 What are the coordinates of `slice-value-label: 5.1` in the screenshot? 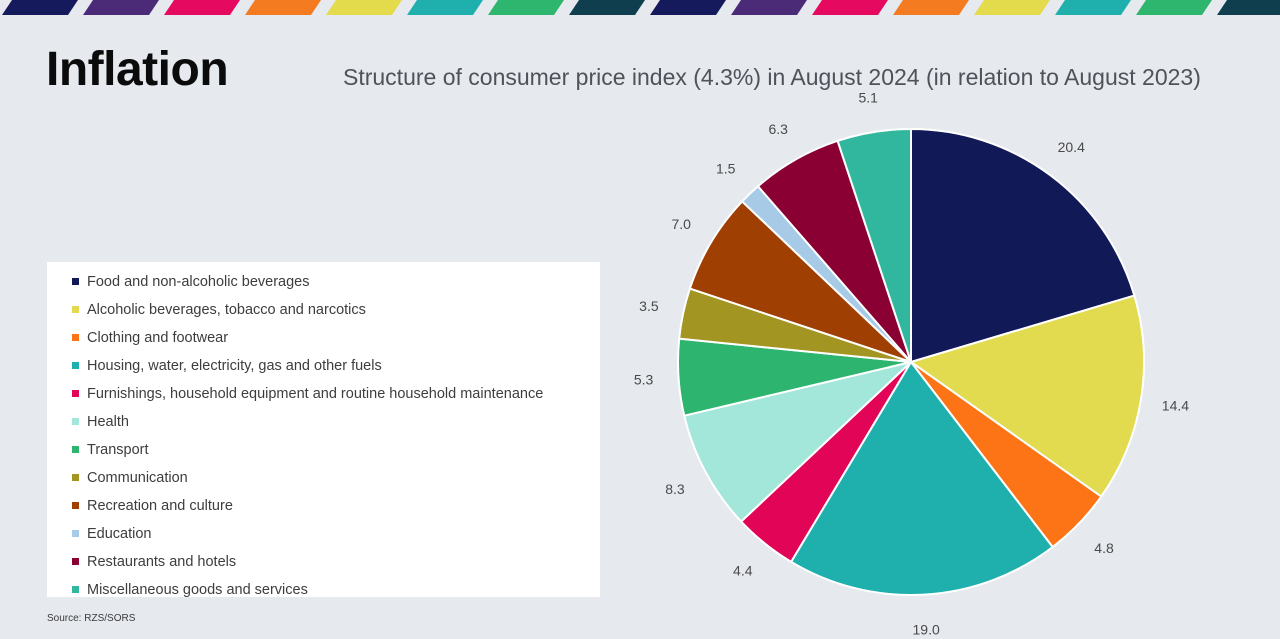 It's located at (869, 97).